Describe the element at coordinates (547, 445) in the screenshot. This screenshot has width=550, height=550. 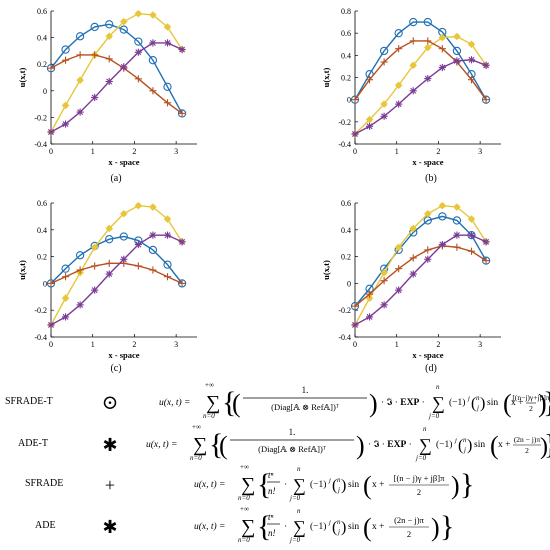
I see `formula-part: }` at that location.